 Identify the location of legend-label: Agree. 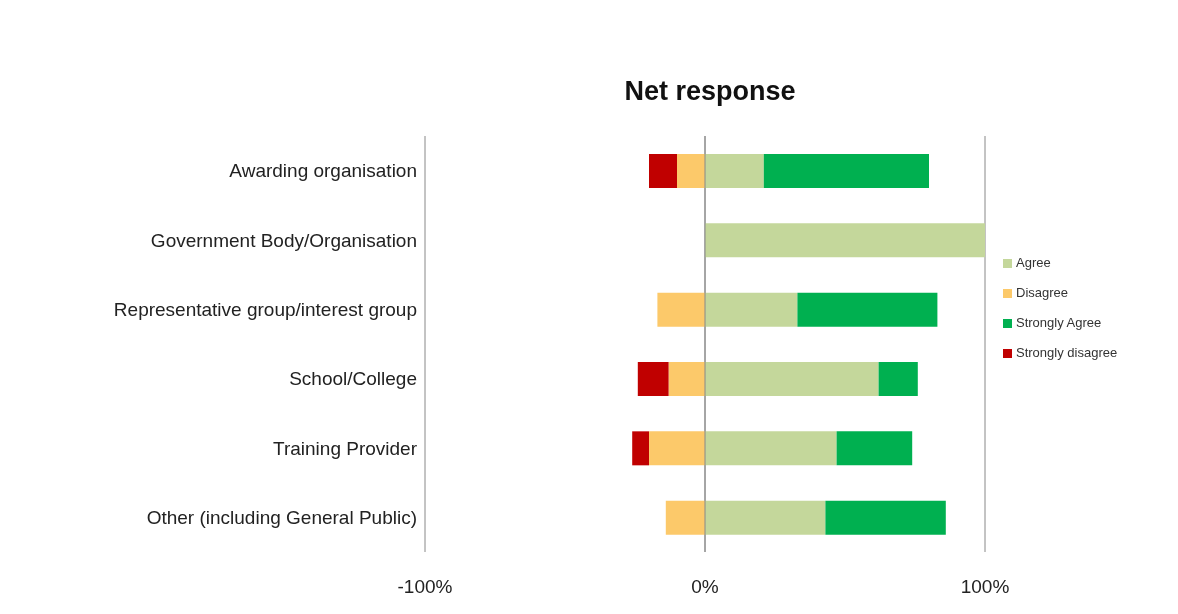
(1033, 262).